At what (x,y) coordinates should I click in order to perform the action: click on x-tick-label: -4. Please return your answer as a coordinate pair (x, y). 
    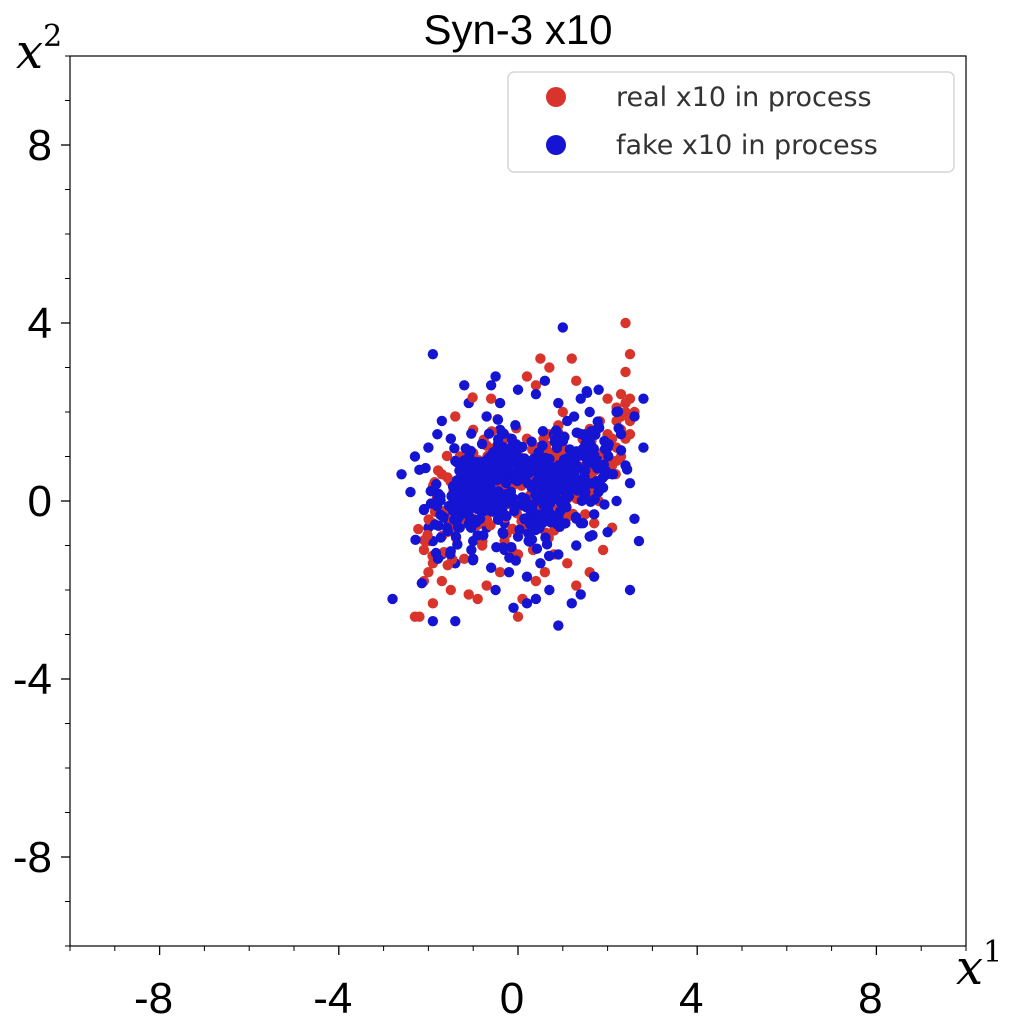
    Looking at the image, I should click on (332, 997).